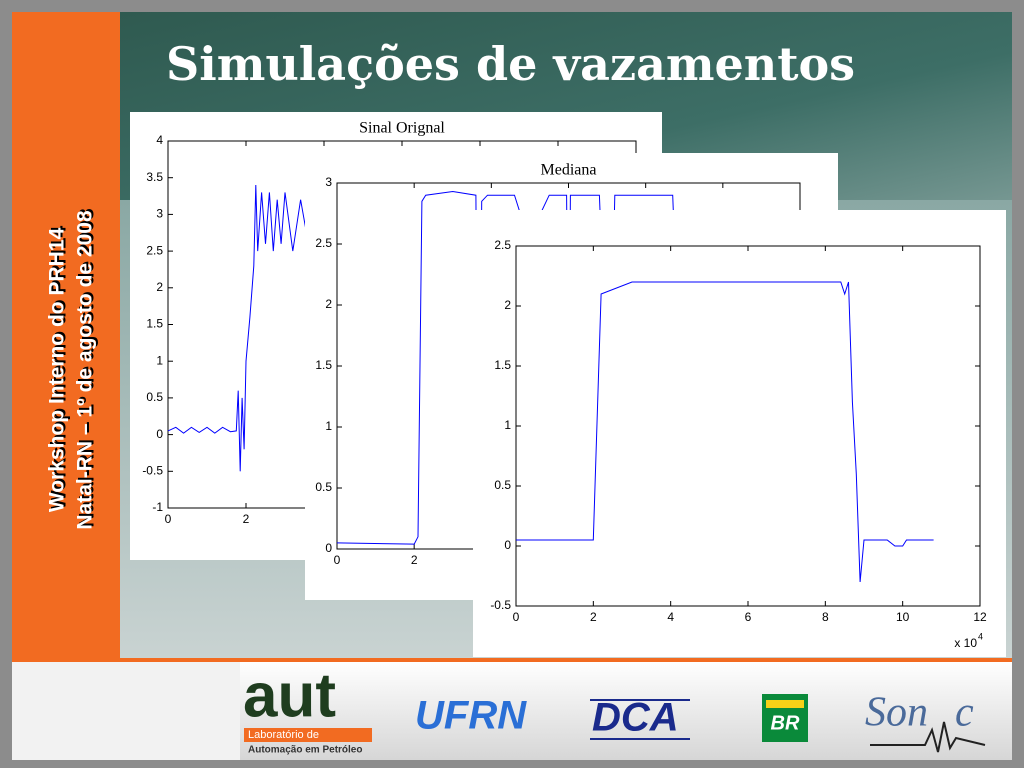 The image size is (1024, 773). I want to click on side-shadow: Workshop Interno do PRH14, so click(59, 368).